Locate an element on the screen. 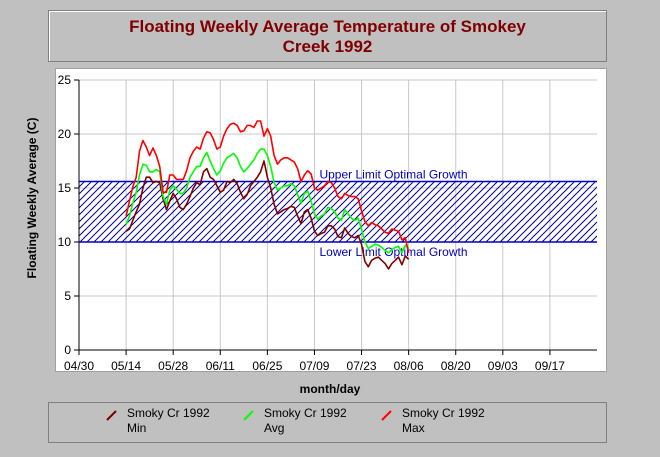  x-tick-label: 07/23 is located at coordinates (362, 366).